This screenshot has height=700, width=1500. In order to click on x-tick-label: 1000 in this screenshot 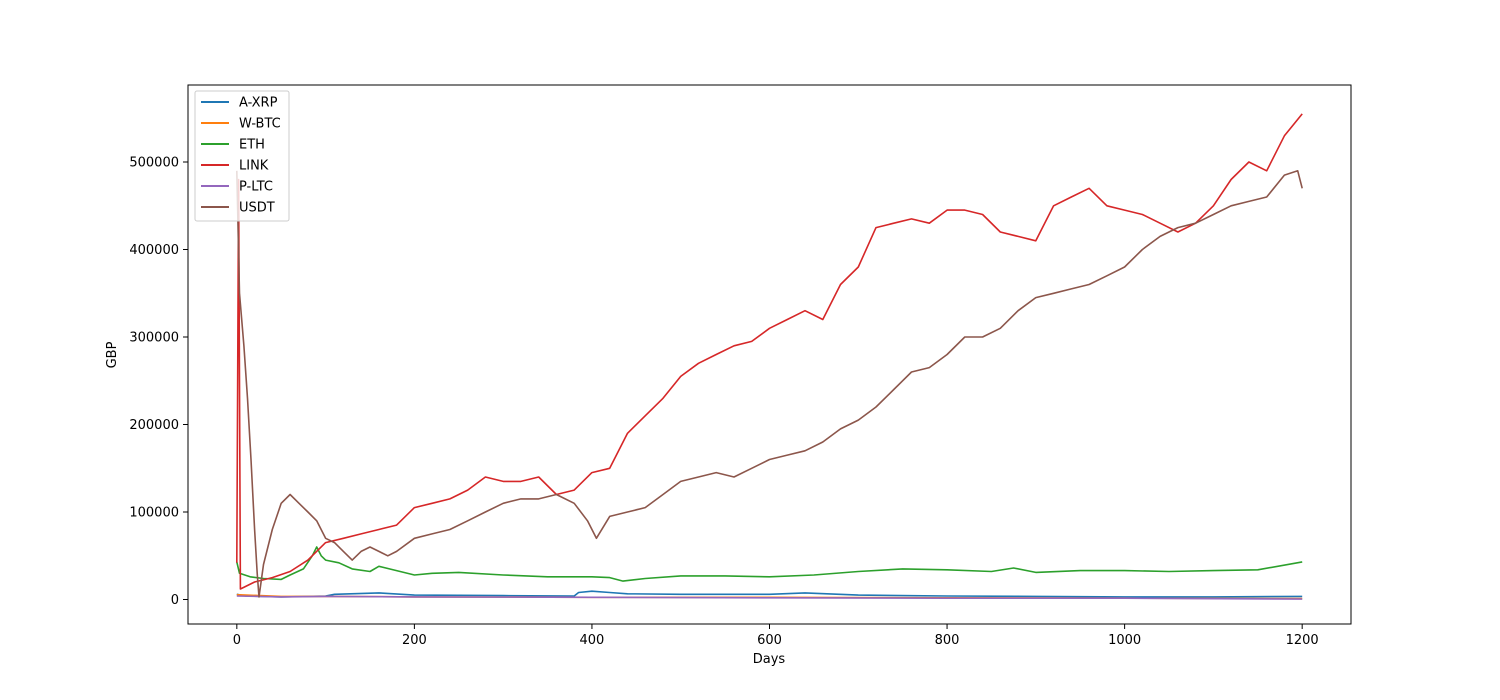, I will do `click(1124, 640)`.